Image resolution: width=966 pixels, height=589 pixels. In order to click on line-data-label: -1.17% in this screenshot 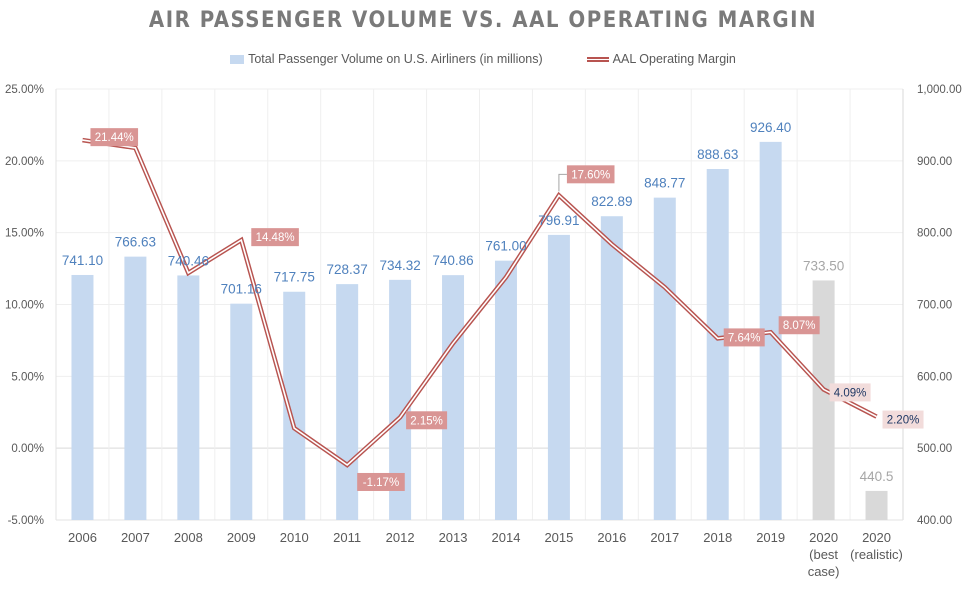, I will do `click(381, 483)`.